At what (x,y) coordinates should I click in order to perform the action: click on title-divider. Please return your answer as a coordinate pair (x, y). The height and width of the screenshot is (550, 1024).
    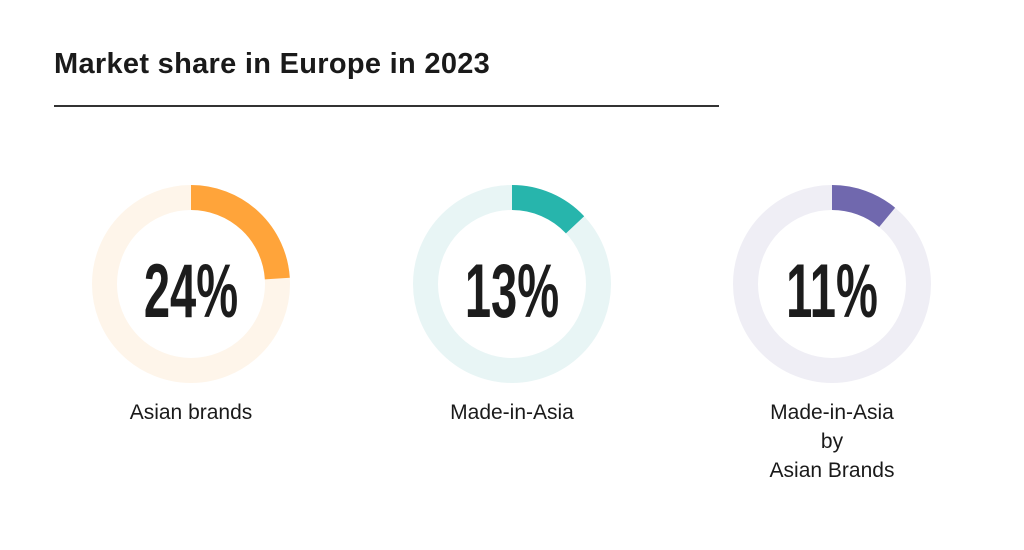
    Looking at the image, I should click on (386, 106).